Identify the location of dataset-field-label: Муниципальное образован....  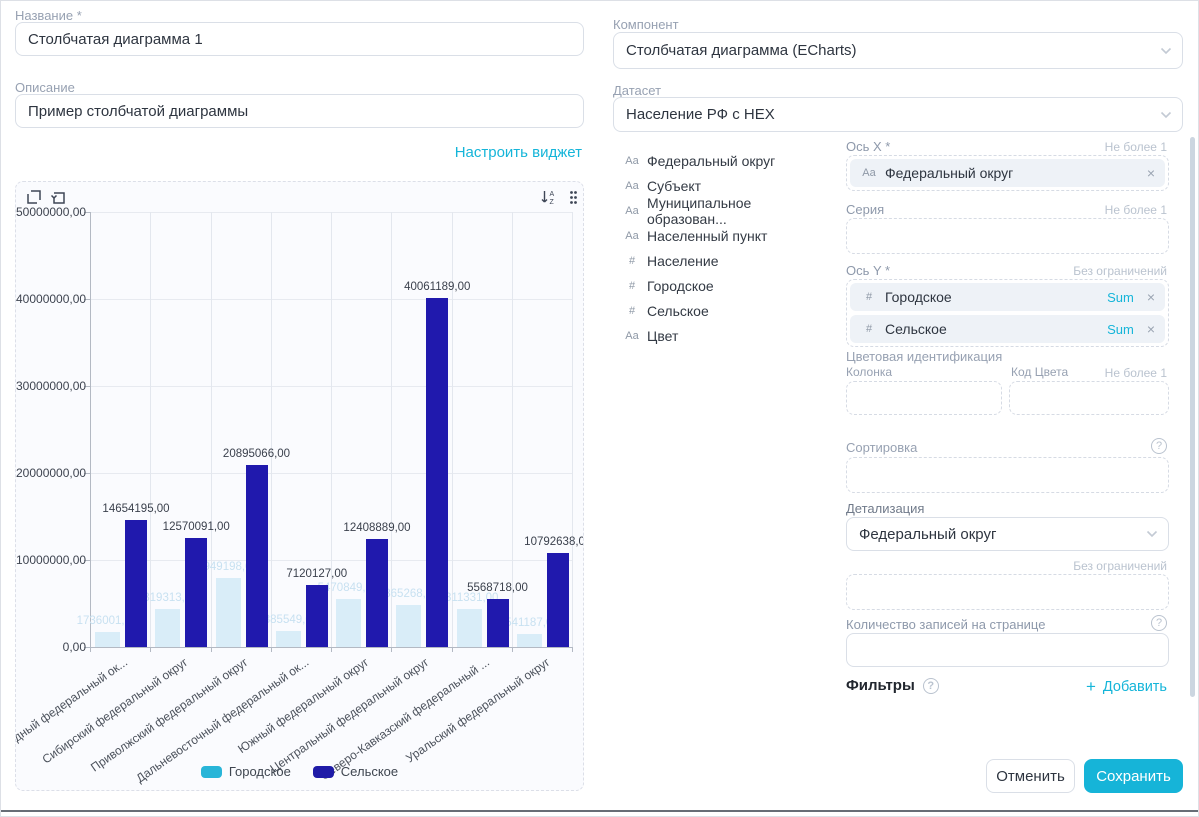
(699, 210).